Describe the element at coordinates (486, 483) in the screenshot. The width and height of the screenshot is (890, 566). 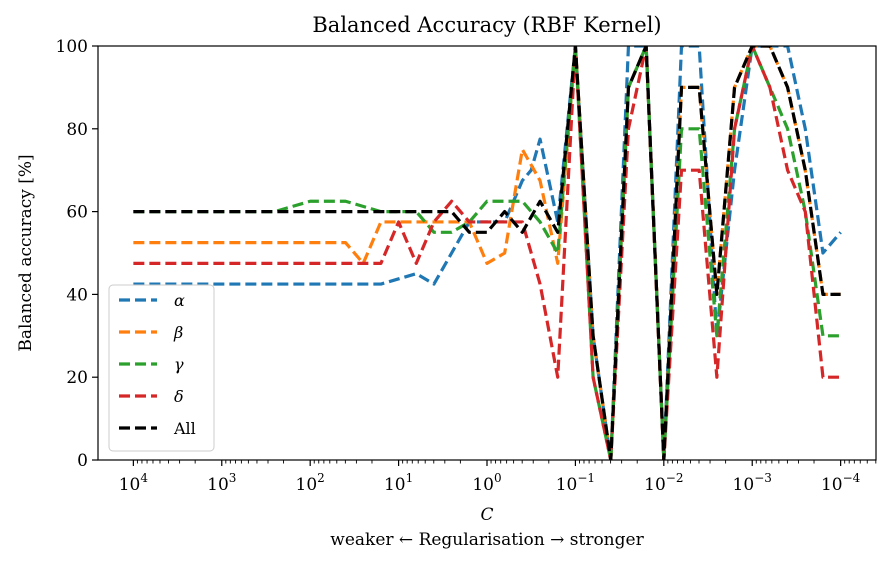
I see `x-tick-label: 10⁰` at that location.